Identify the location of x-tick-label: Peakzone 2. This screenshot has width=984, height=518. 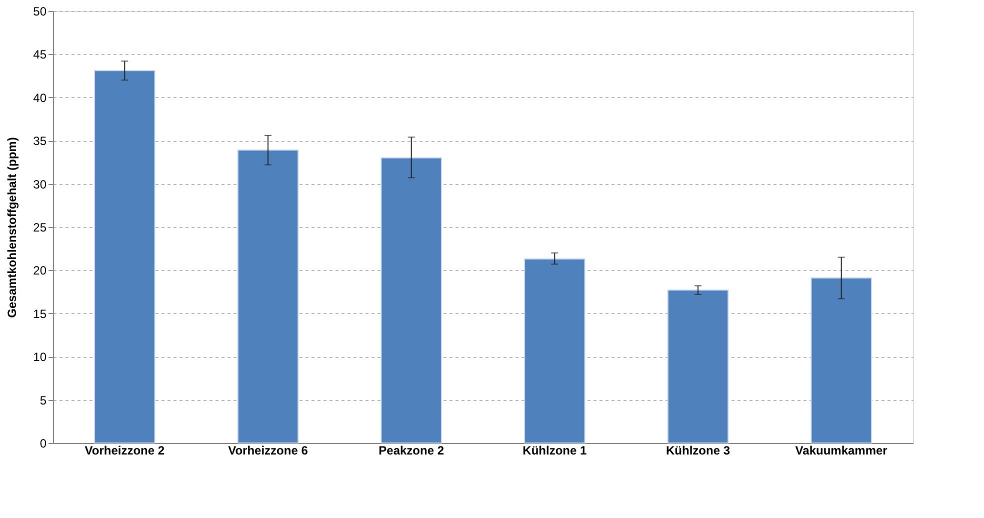
(411, 451).